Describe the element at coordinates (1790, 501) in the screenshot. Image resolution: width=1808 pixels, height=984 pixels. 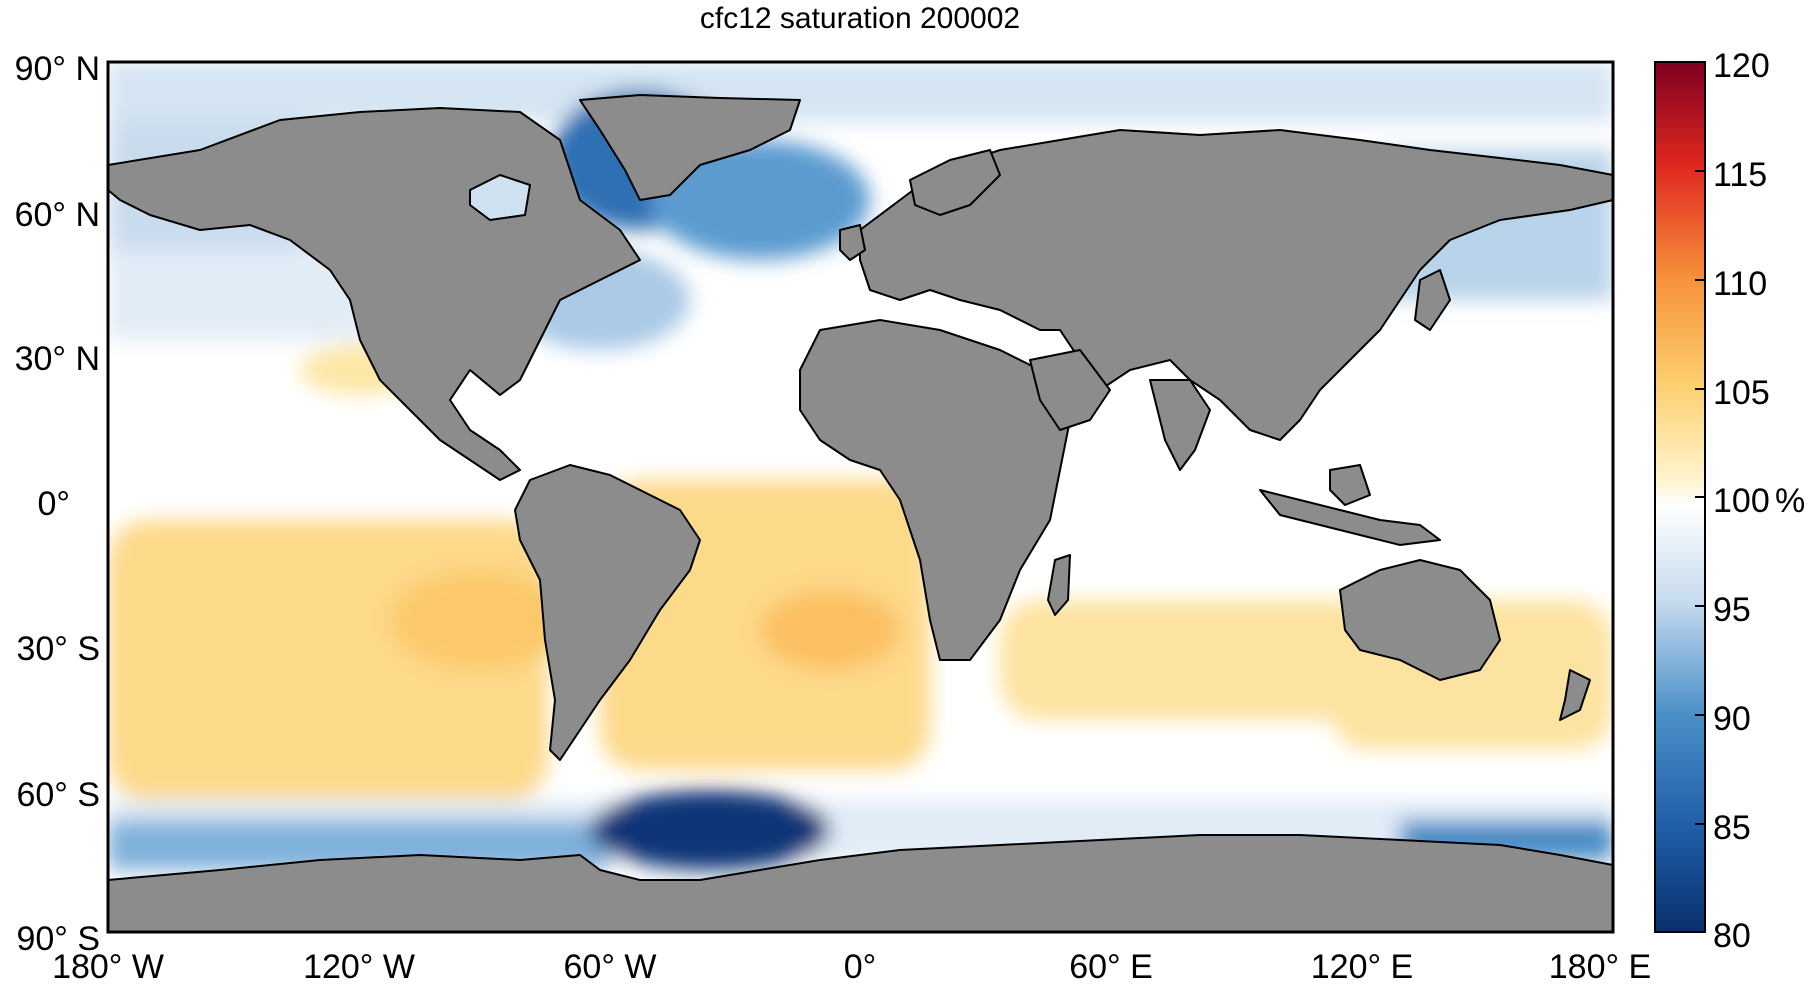
I see `colorbar-unit-label: %` at that location.